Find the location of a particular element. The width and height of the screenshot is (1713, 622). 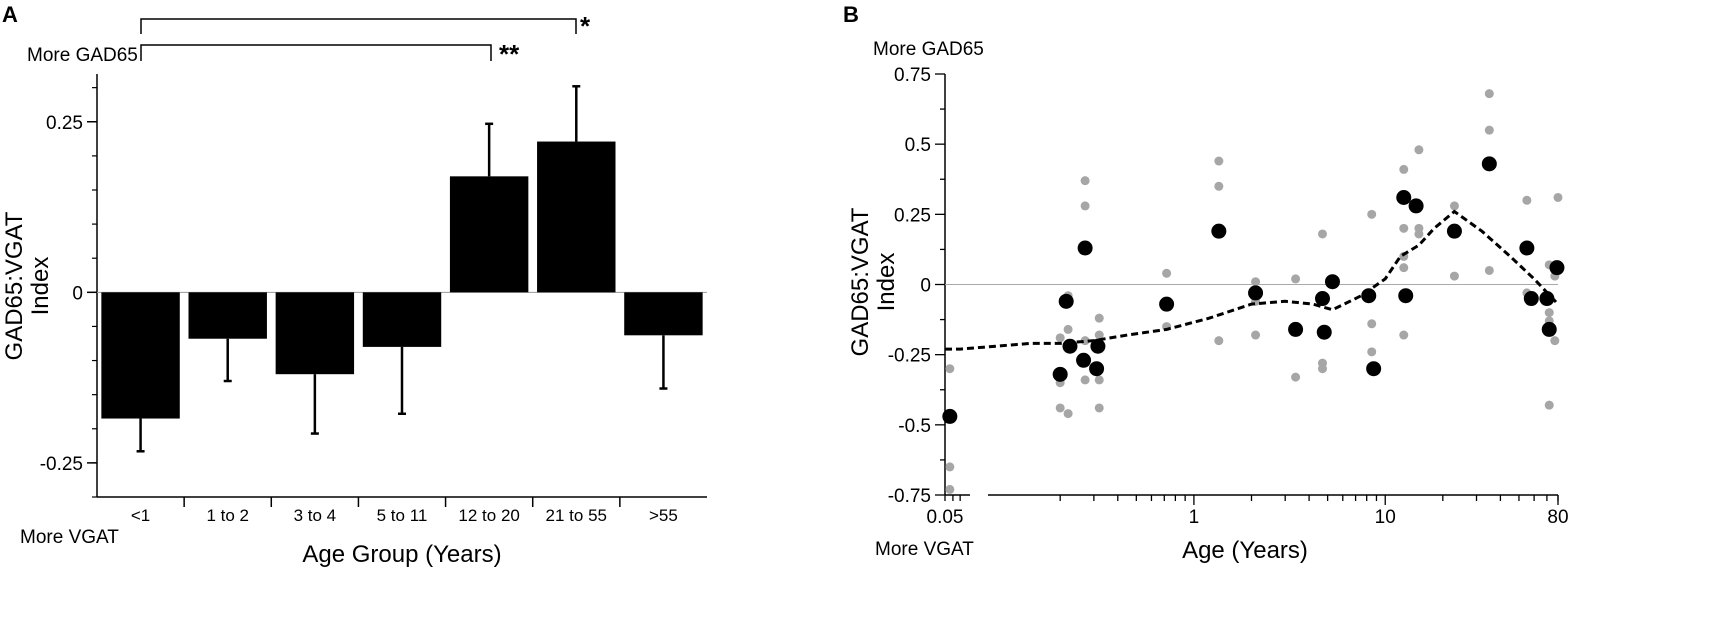

panel-b-top-note: More GAD65 is located at coordinates (928, 49).